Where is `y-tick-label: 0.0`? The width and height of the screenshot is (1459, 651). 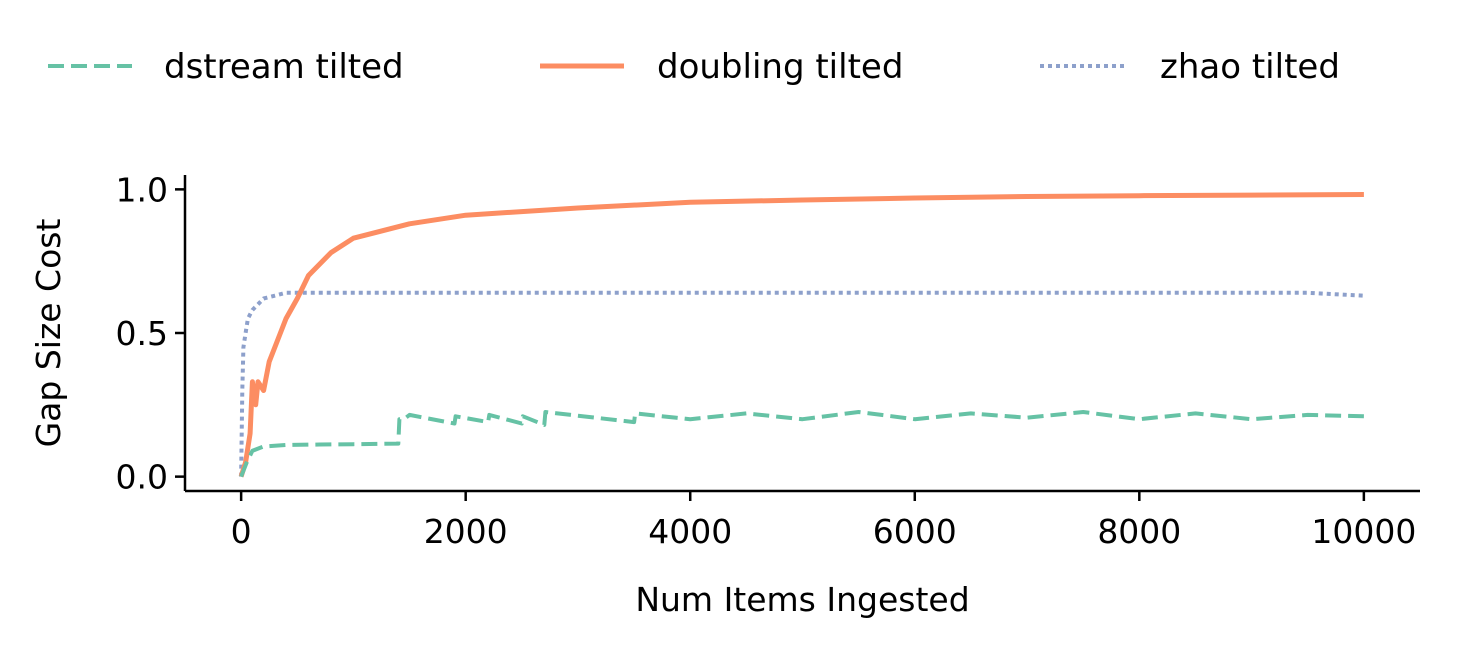
y-tick-label: 0.0 is located at coordinates (142, 477).